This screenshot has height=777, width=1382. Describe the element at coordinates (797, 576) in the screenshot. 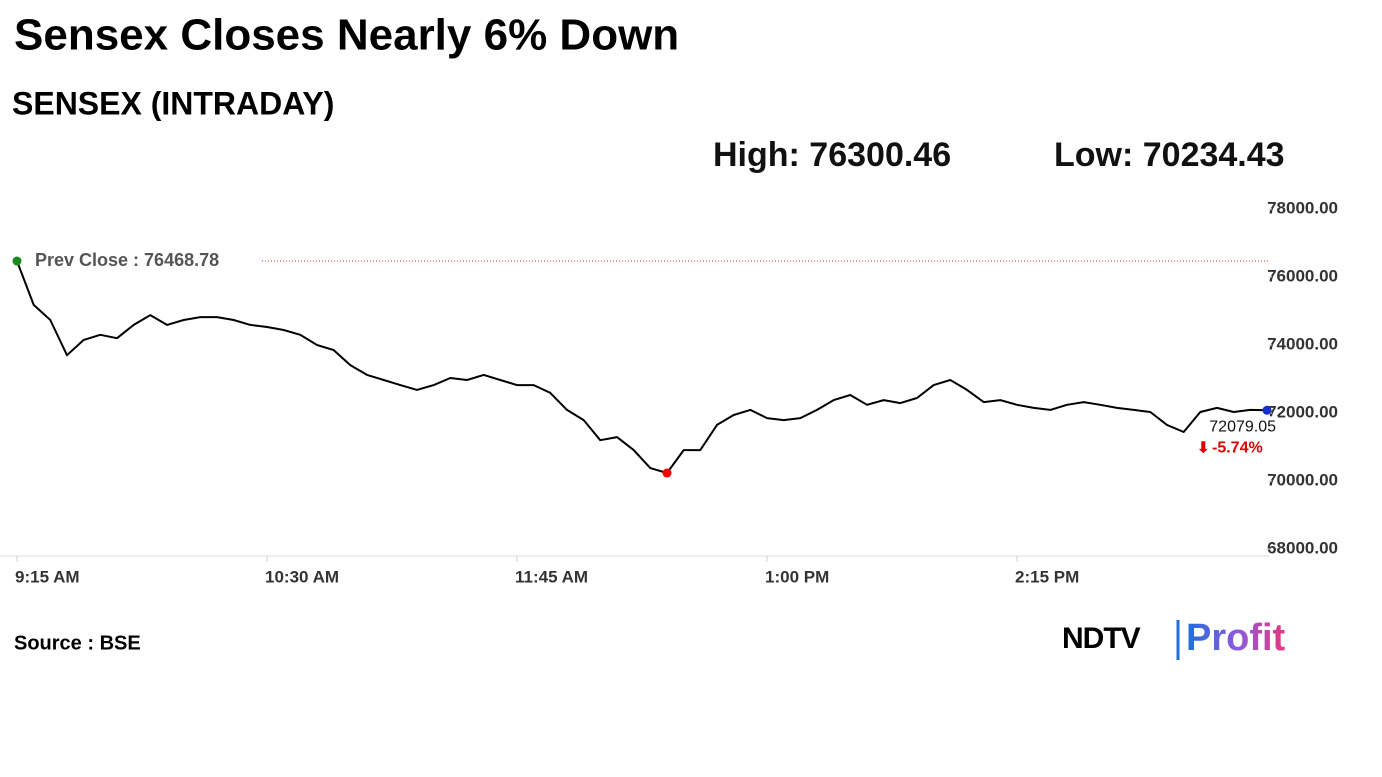

I see `x-tick-label: 1:00 PM` at that location.